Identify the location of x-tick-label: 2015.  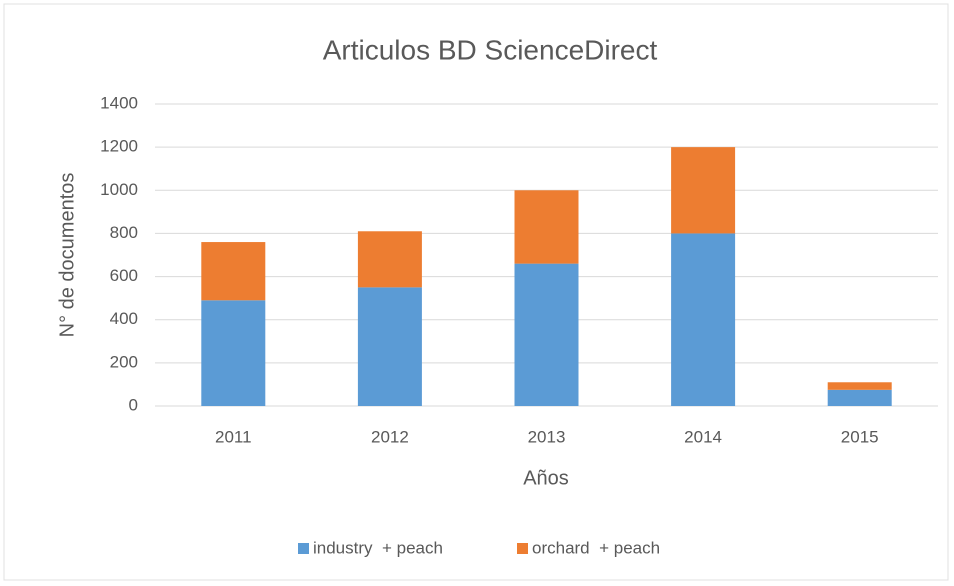
(860, 436).